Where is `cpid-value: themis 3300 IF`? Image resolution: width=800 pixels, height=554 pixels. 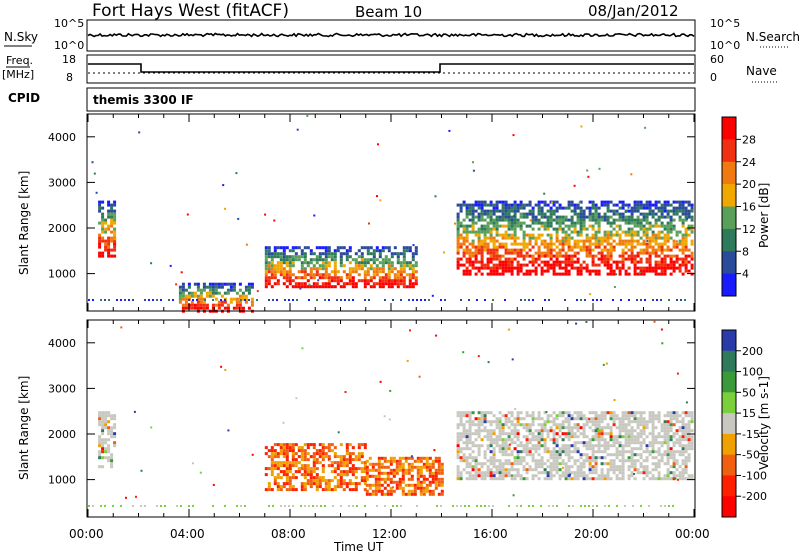
cpid-value: themis 3300 IF is located at coordinates (143, 100).